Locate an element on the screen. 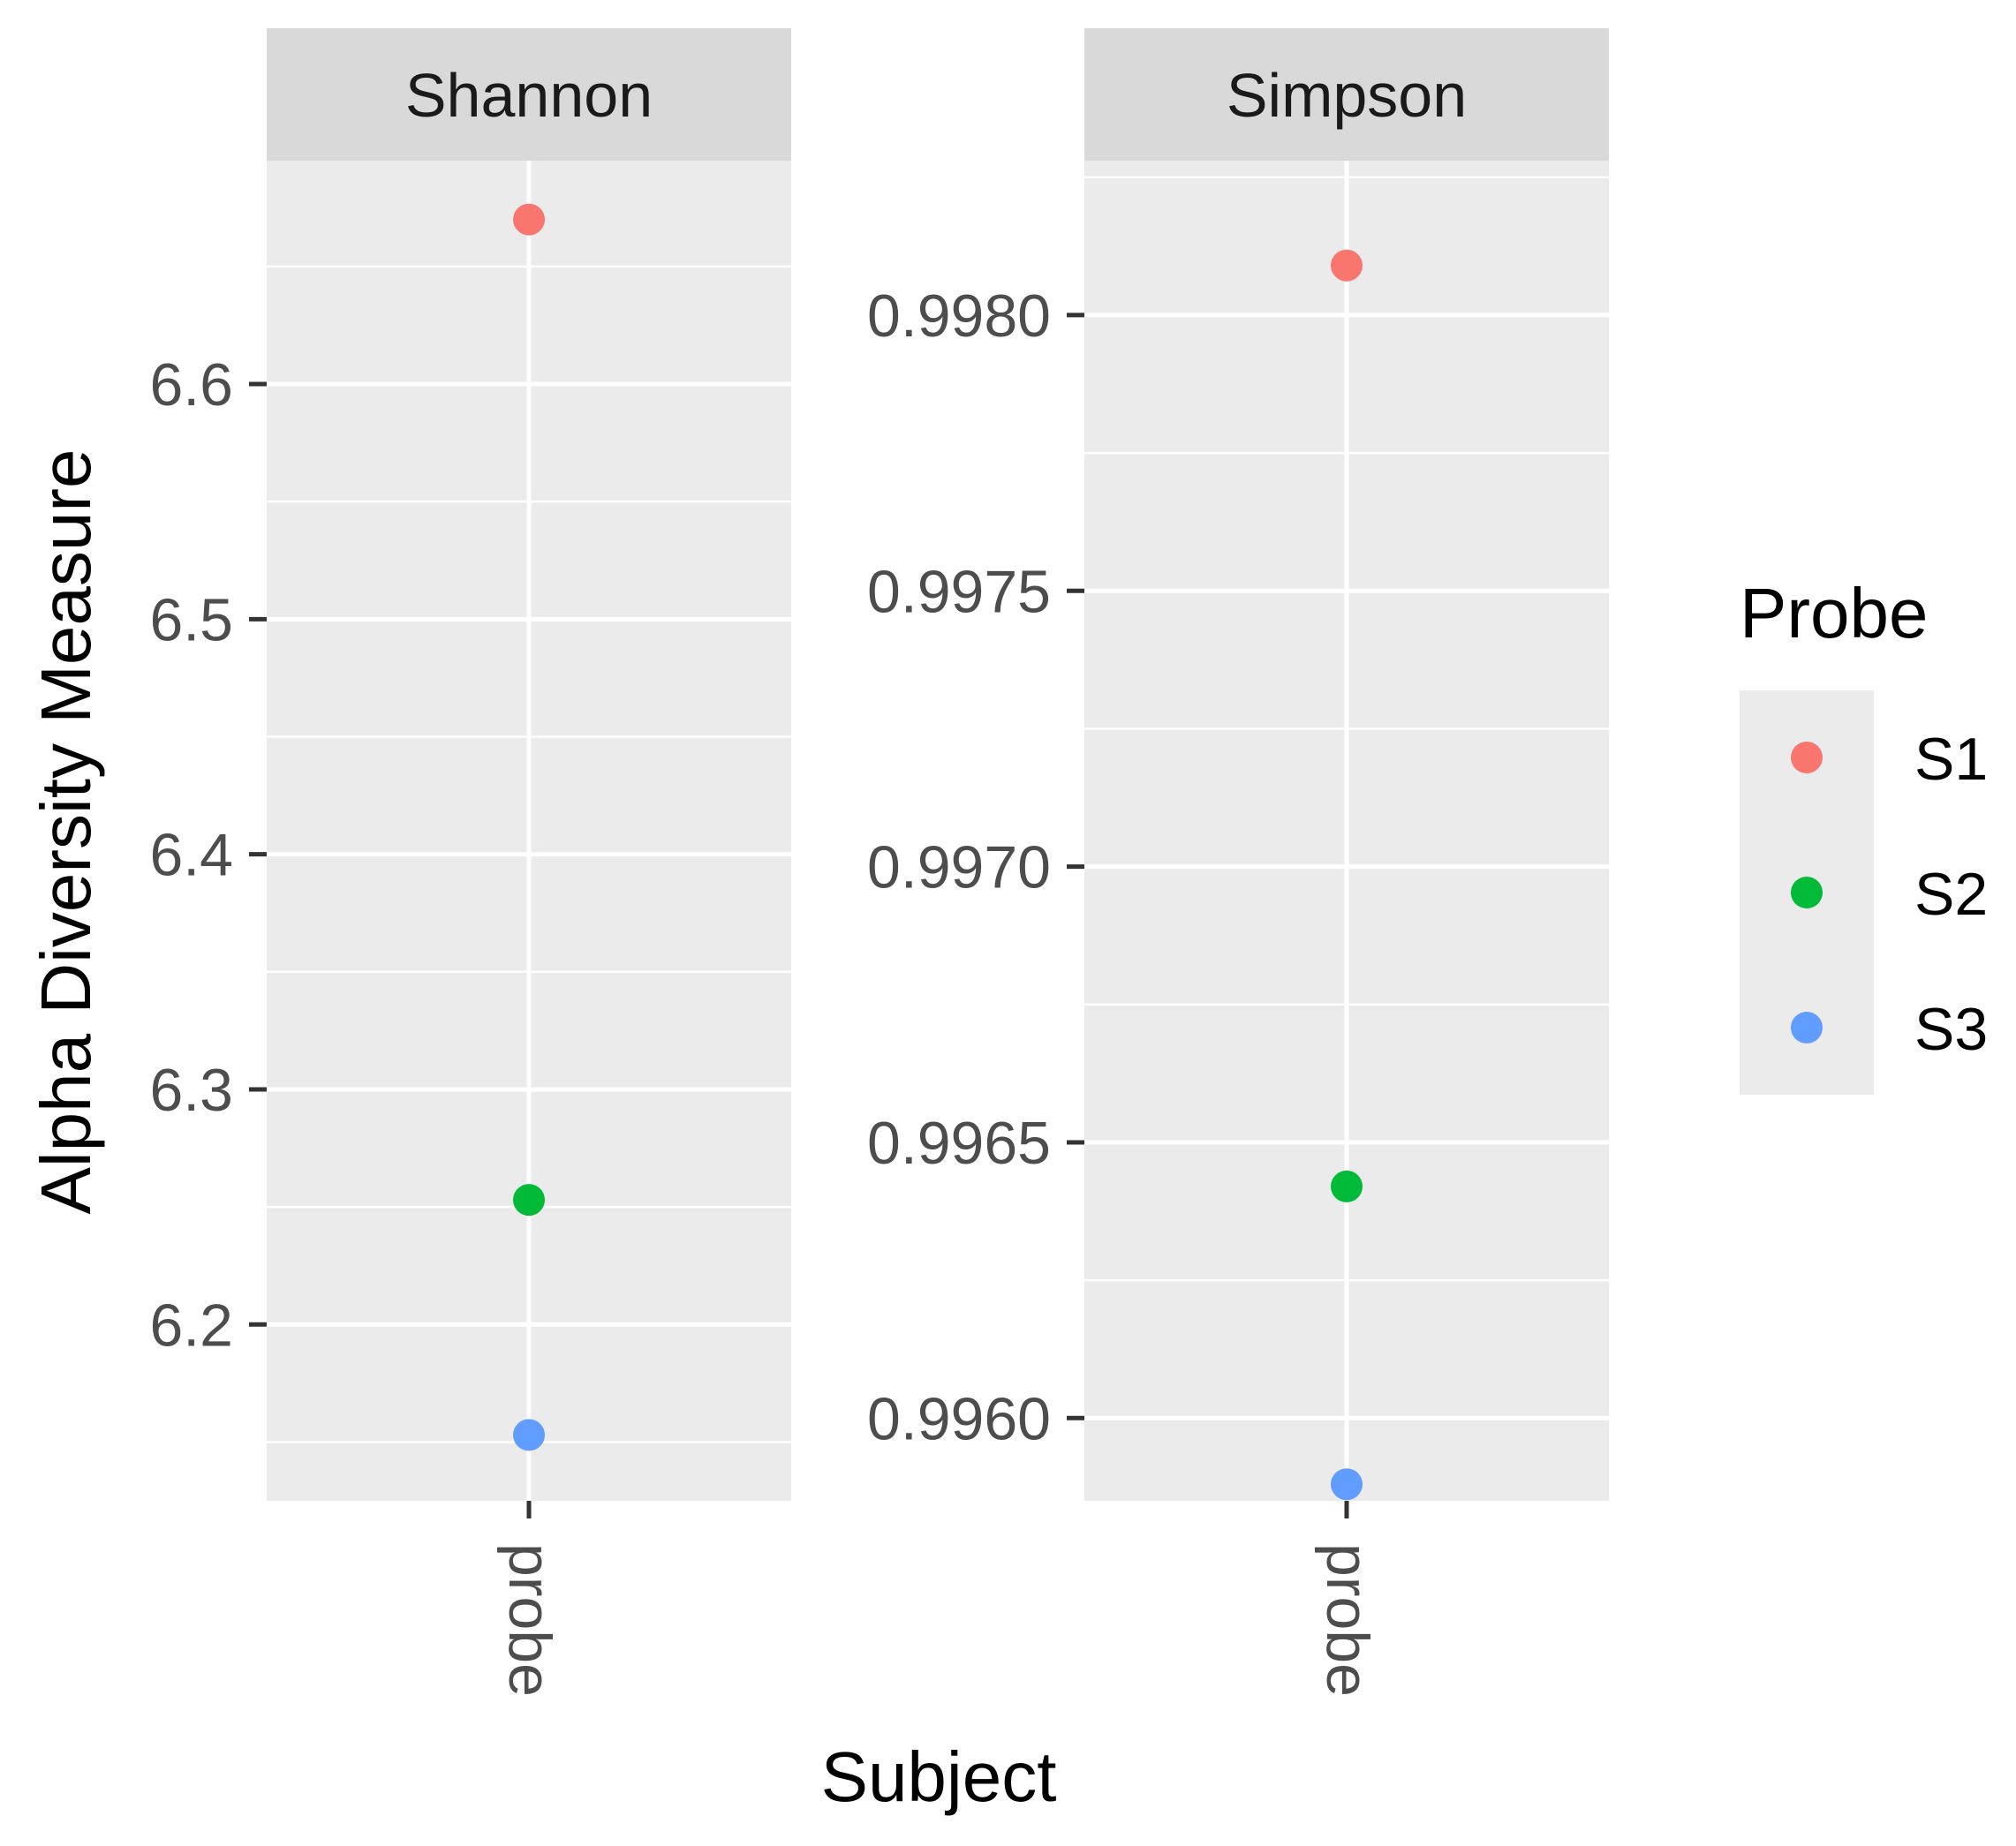 The width and height of the screenshot is (2016, 1846). y-tick-label: 0.9980 is located at coordinates (959, 316).